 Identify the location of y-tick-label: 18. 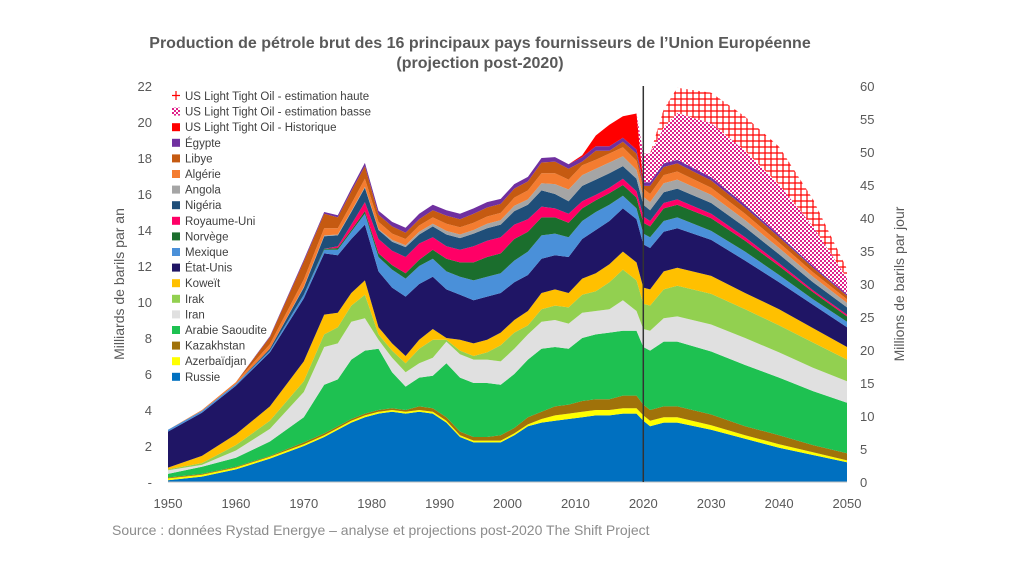
(145, 158).